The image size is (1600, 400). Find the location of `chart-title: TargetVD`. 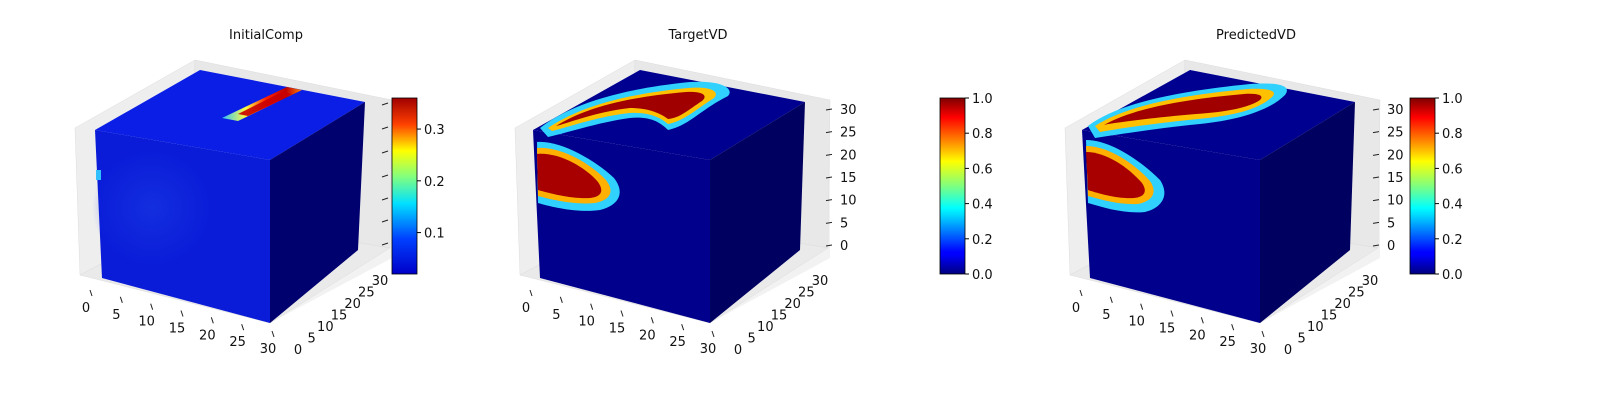

chart-title: TargetVD is located at coordinates (697, 35).